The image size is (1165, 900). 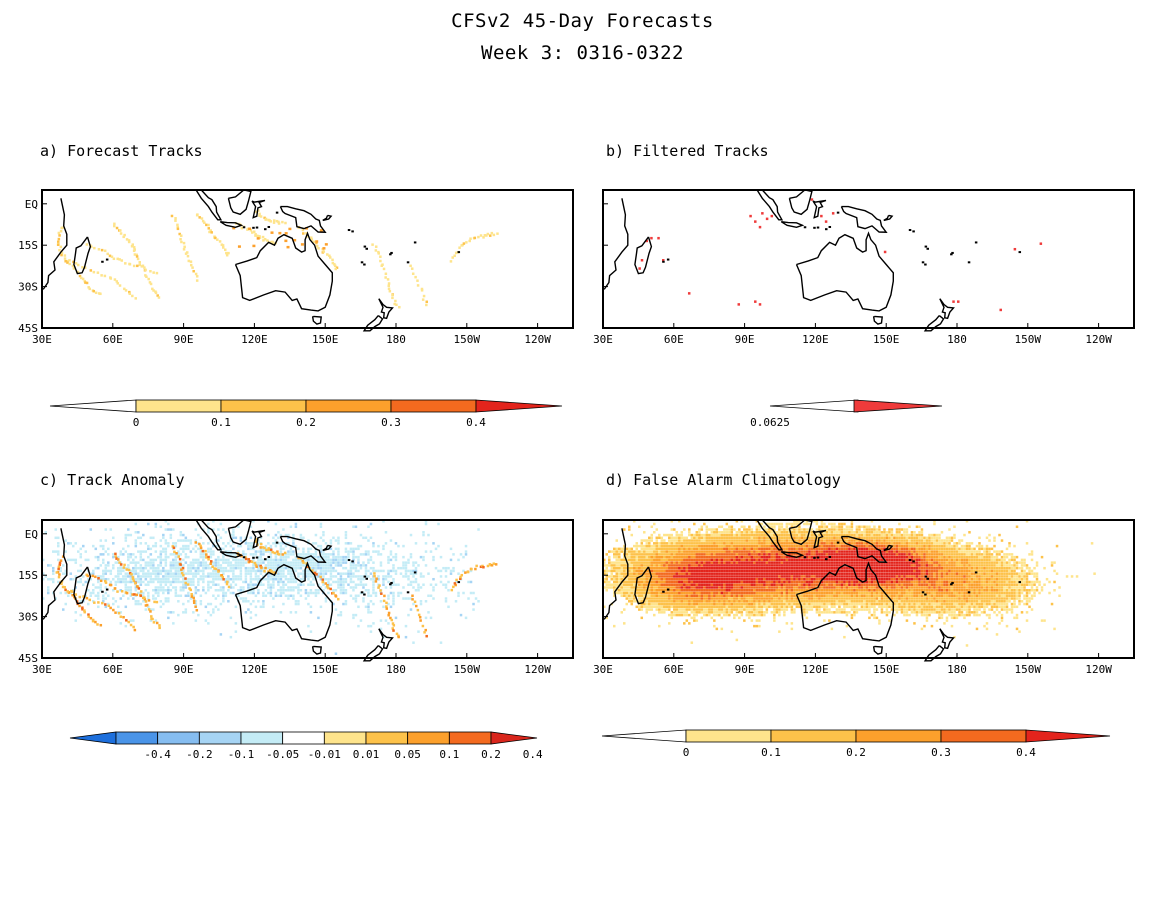 I want to click on colorbar-a: 0 0.1 0.2 0.3 0.4, so click(x=306, y=414).